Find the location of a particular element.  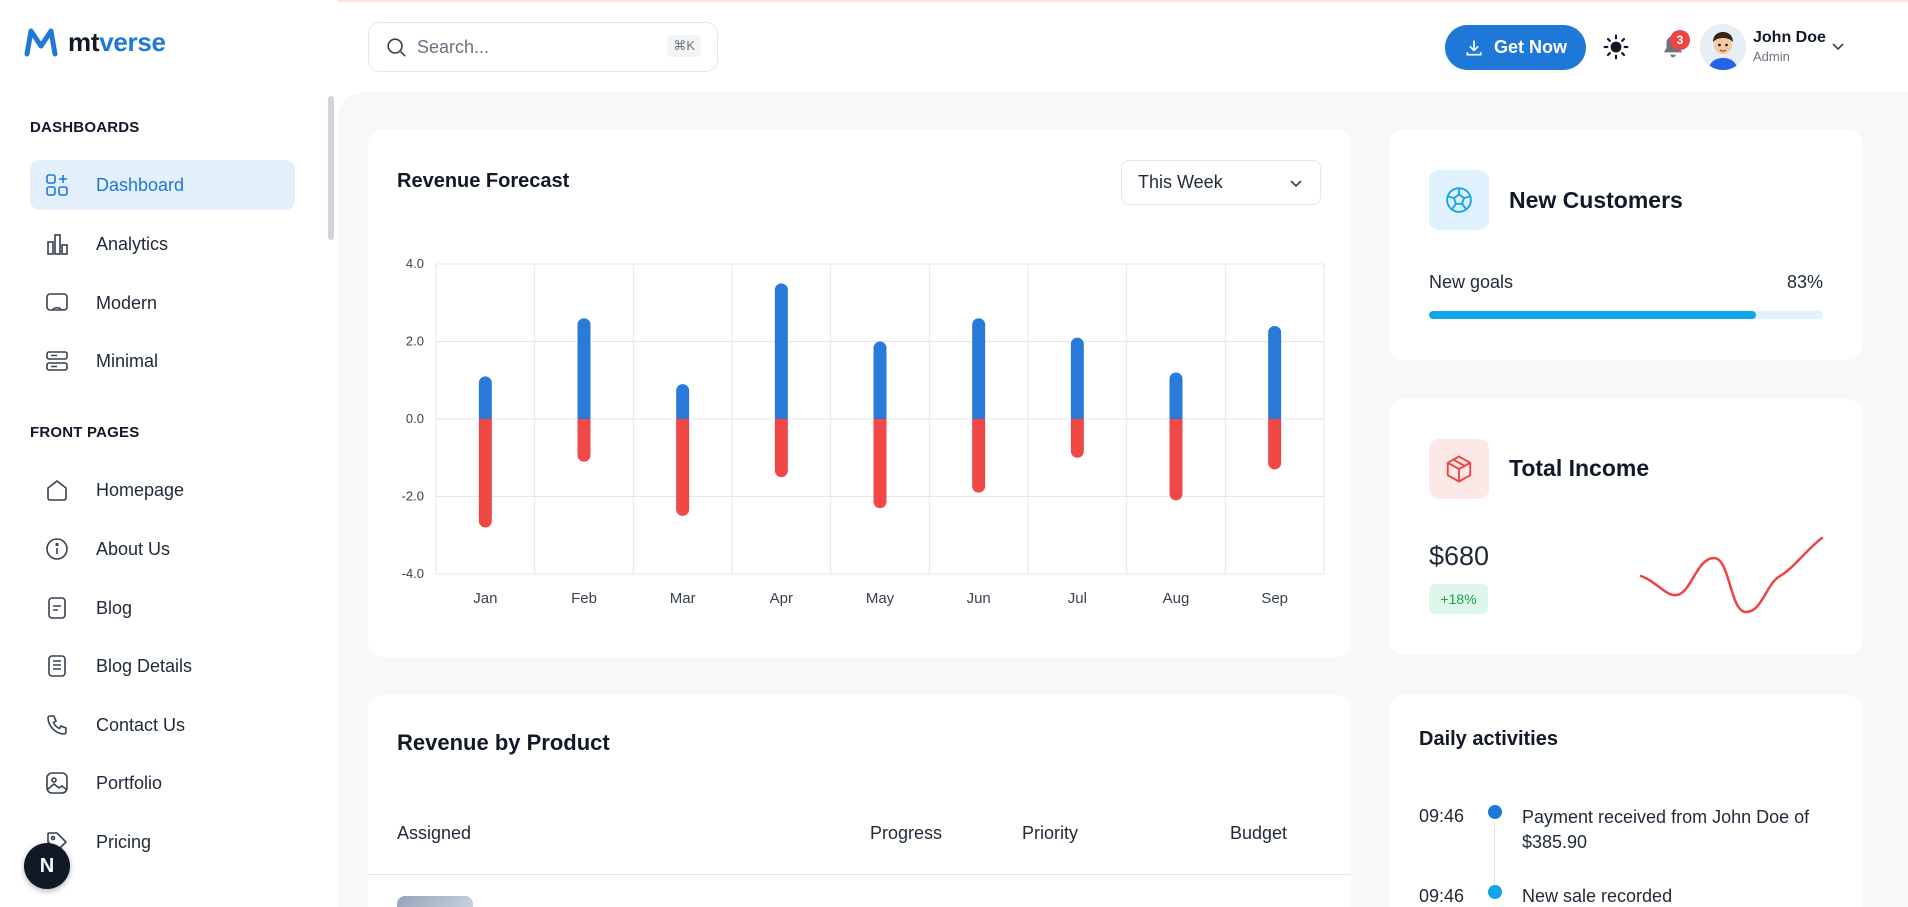

sidebar-item-blog-details: Blog Details is located at coordinates (162, 666).